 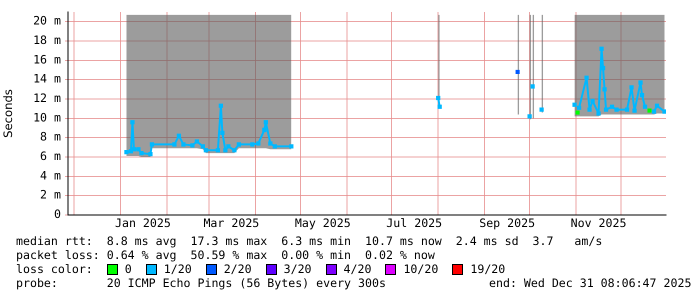 What do you see at coordinates (238, 269) in the screenshot?
I see `legend-label: 2/20` at bounding box center [238, 269].